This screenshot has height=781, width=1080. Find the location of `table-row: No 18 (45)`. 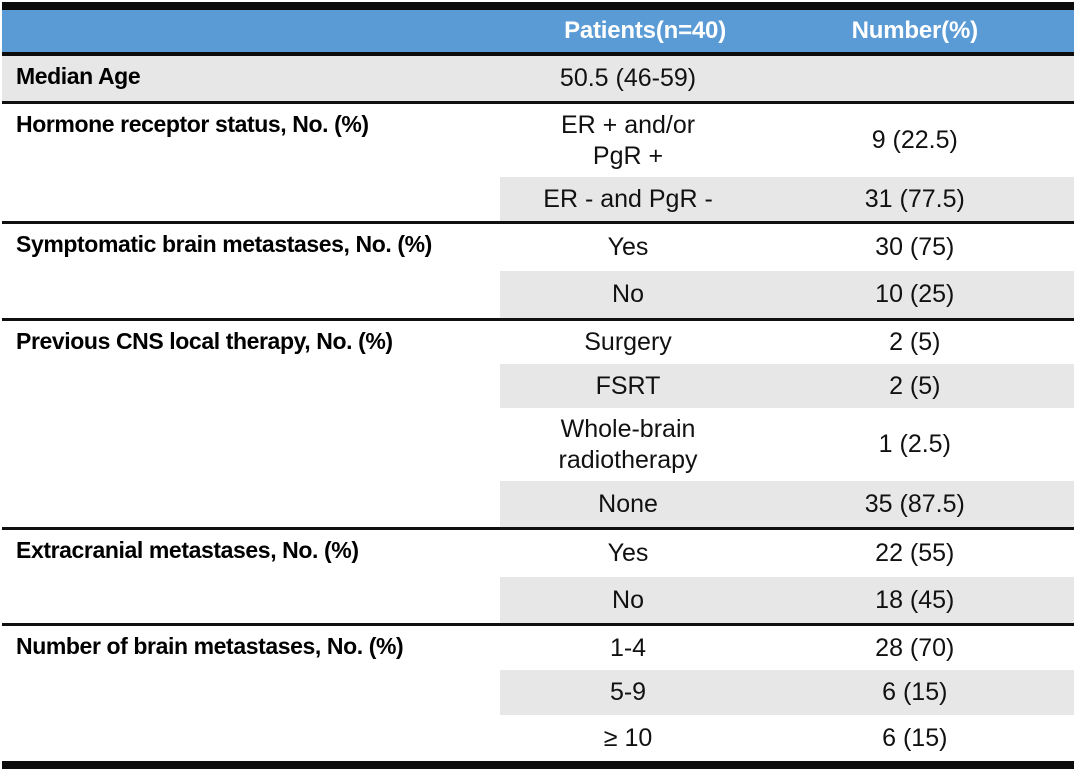

table-row: No 18 (45) is located at coordinates (538, 600).